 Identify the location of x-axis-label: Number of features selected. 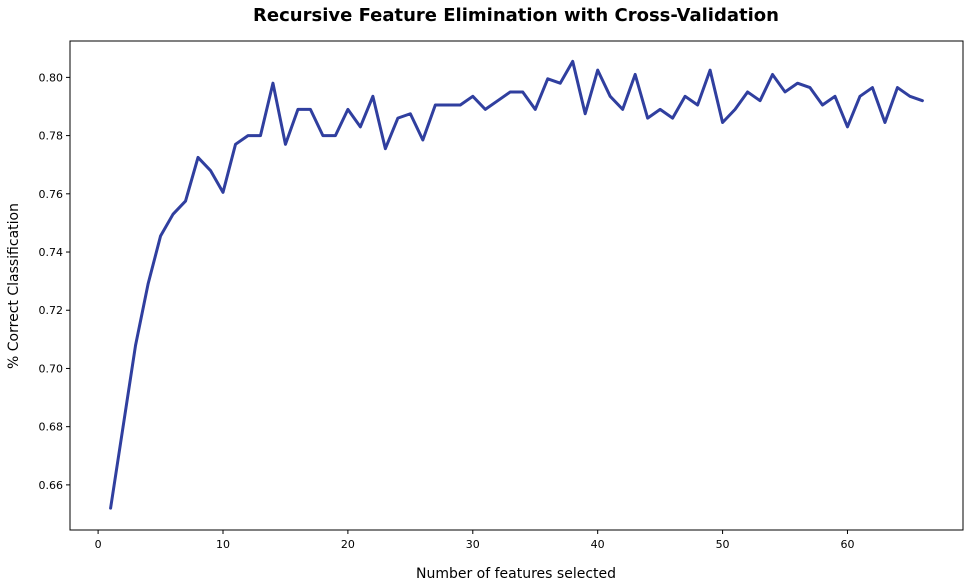
(516, 574).